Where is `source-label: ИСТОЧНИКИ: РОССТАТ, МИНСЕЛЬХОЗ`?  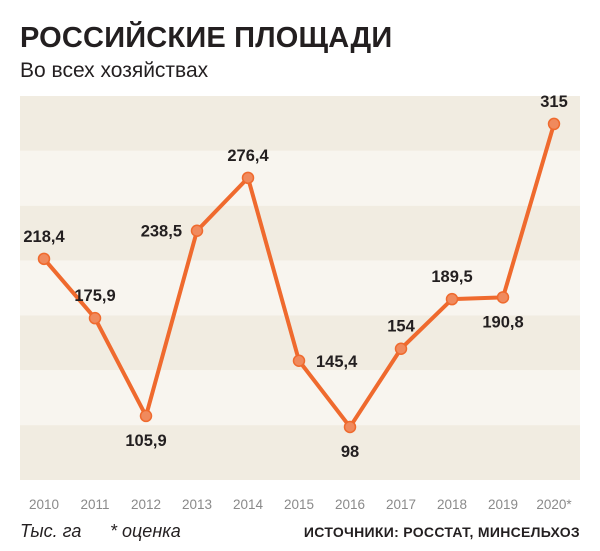 source-label: ИСТОЧНИКИ: РОССТАТ, МИНСЕЛЬХОЗ is located at coordinates (441, 532).